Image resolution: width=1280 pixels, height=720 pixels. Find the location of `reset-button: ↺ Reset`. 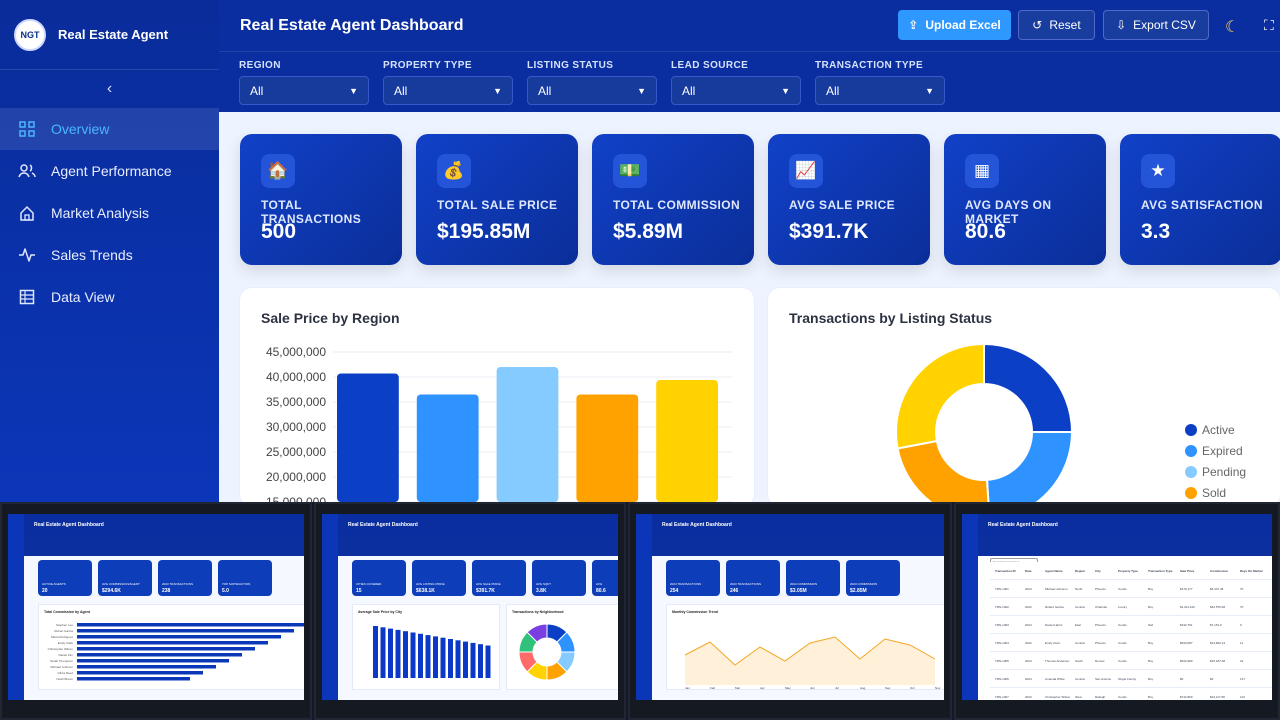

reset-button: ↺ Reset is located at coordinates (1056, 25).